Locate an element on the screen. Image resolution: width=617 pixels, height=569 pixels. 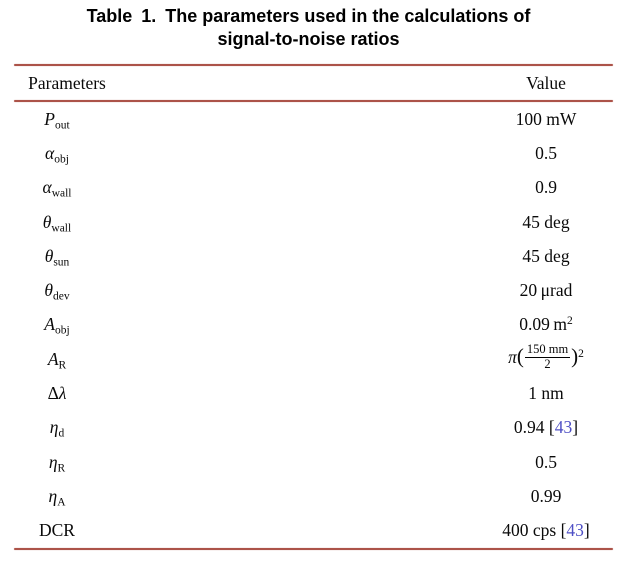
value-cell: 1 nm is located at coordinates (546, 393).